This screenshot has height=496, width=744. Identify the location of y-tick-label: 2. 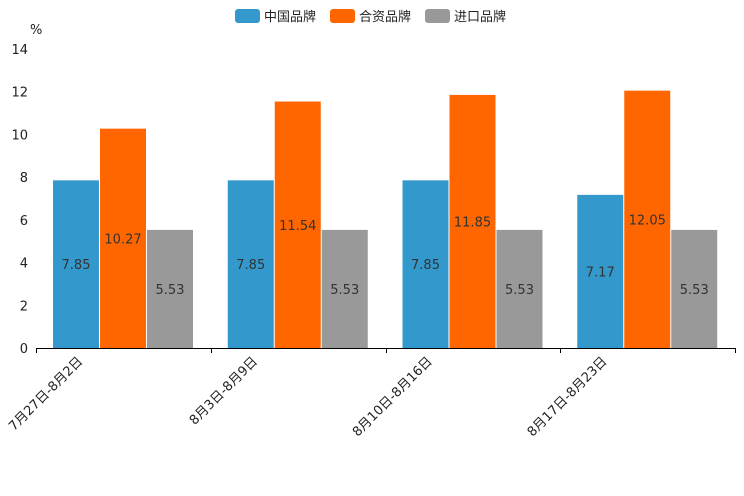
(24, 306).